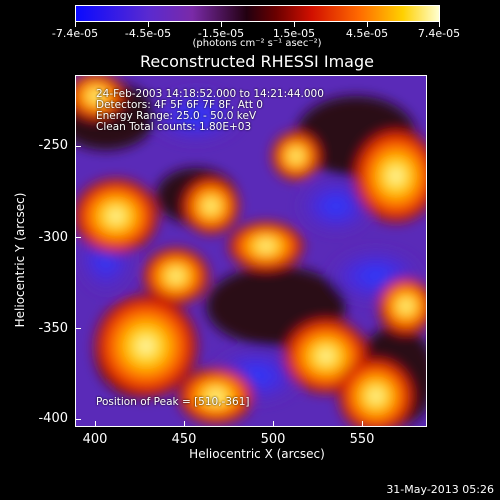 Image resolution: width=500 pixels, height=500 pixels. I want to click on x-tick-label: 450, so click(184, 439).